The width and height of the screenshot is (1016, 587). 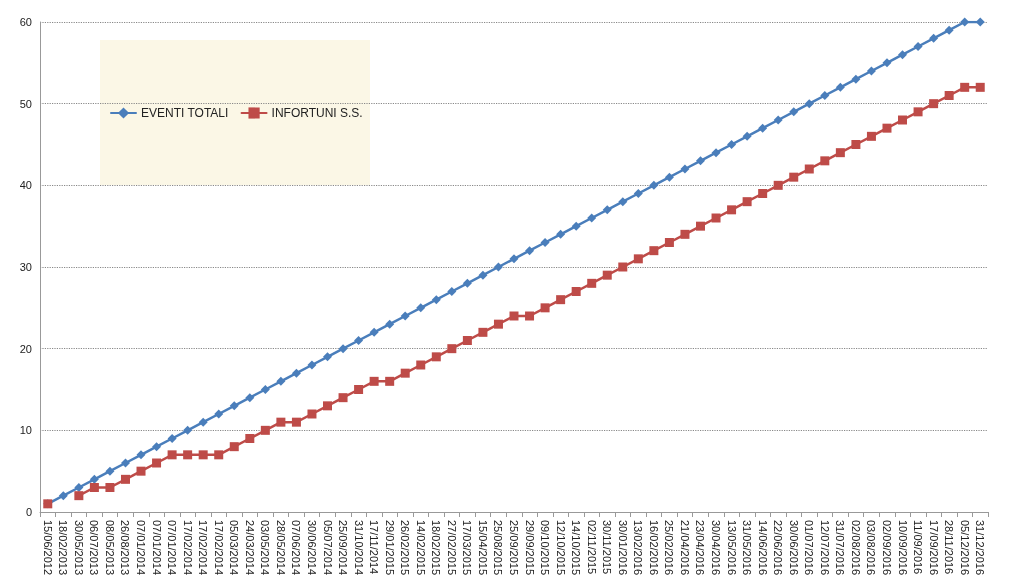 What do you see at coordinates (498, 548) in the screenshot?
I see `x-tick-label: 25/08/2015` at bounding box center [498, 548].